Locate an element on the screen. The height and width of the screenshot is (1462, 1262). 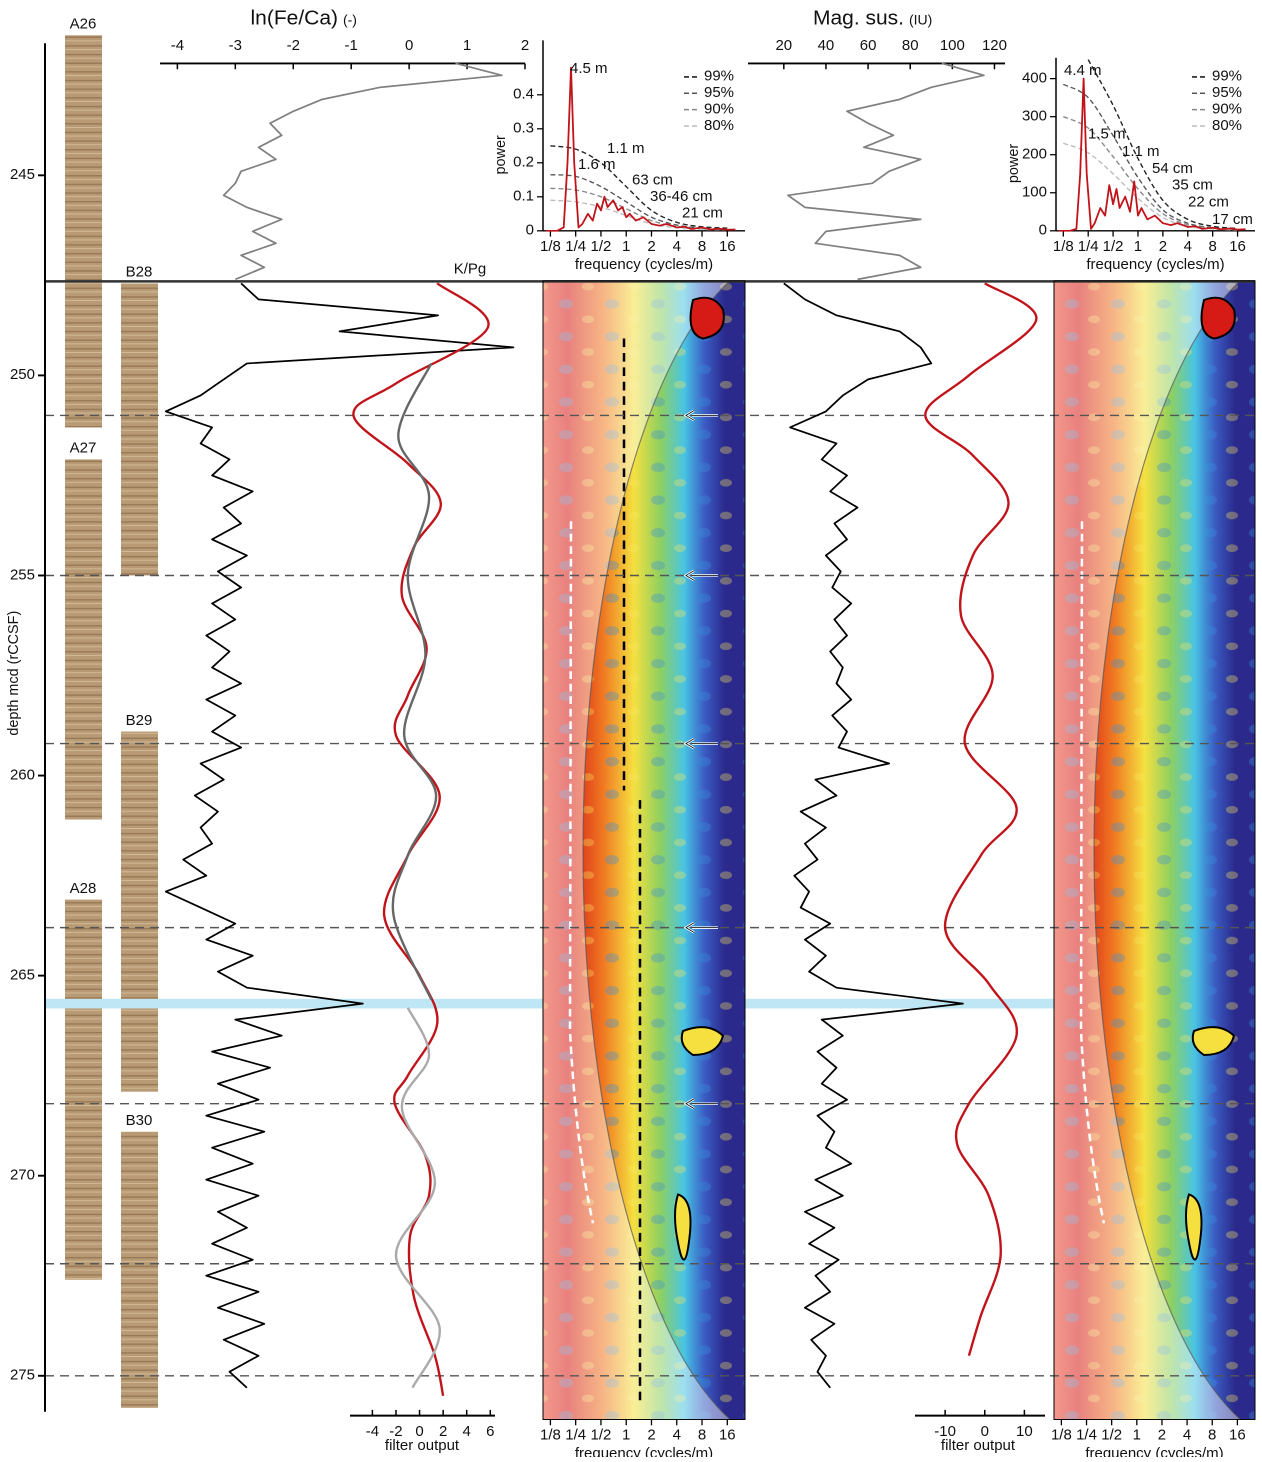
value-tick-label: 10 is located at coordinates (1024, 1432).